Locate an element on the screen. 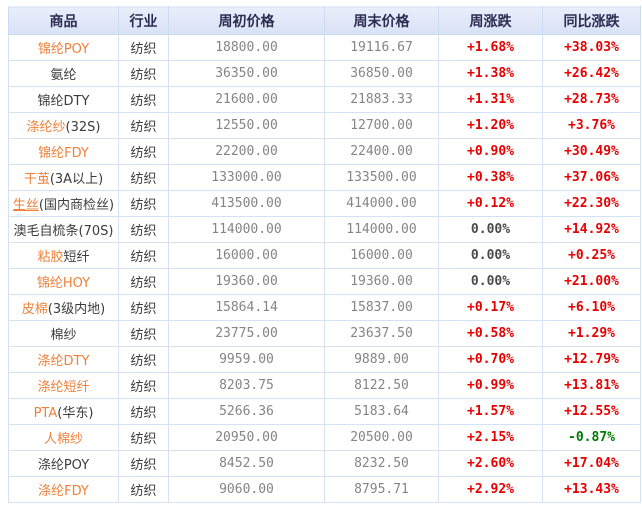 The image size is (642, 505). commodity-cell: 人棉纱 is located at coordinates (63, 437).